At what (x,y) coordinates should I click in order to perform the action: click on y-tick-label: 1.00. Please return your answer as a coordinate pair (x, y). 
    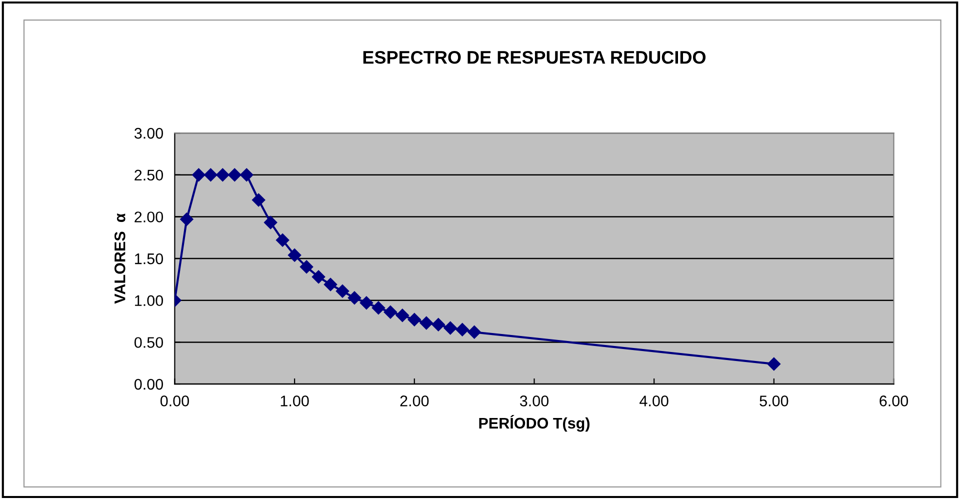
    Looking at the image, I should click on (149, 300).